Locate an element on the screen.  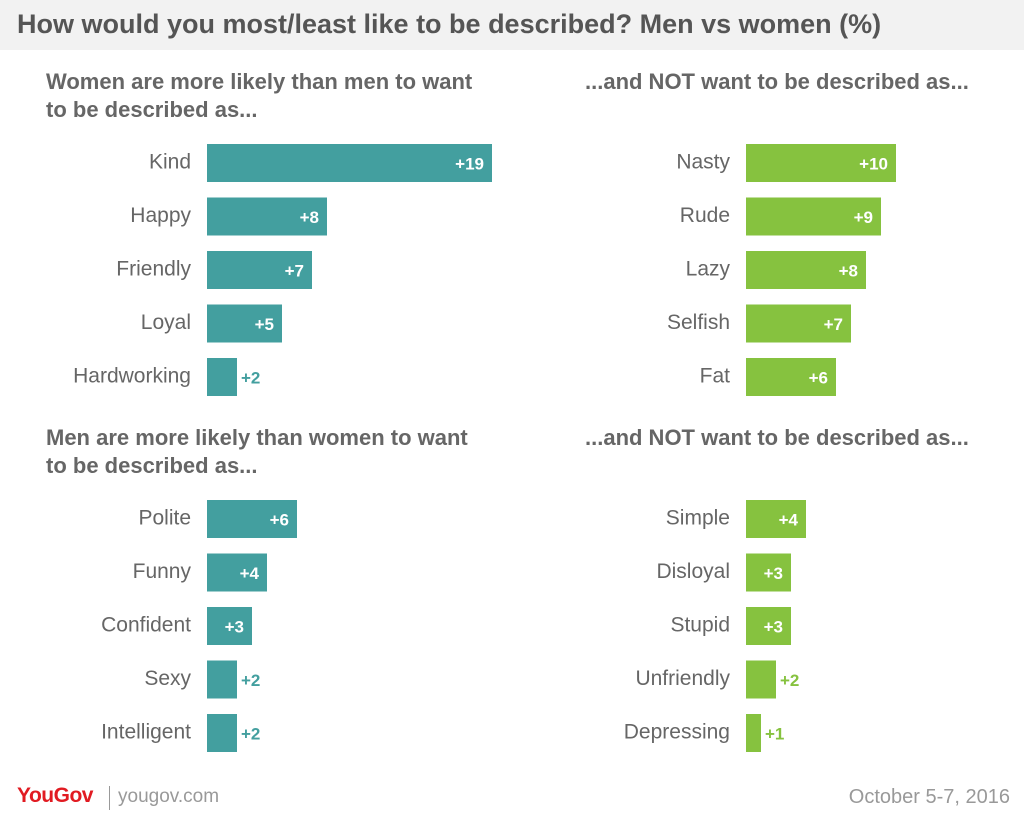
site-link: yougov.com is located at coordinates (169, 796).